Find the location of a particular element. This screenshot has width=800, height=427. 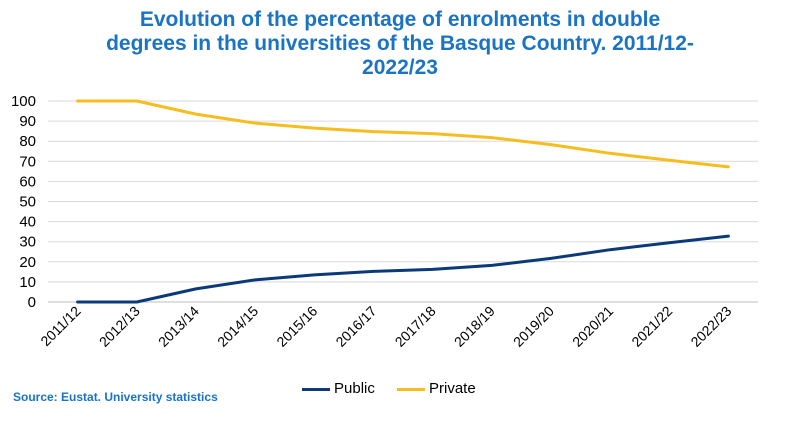

series-line-private is located at coordinates (403, 134).